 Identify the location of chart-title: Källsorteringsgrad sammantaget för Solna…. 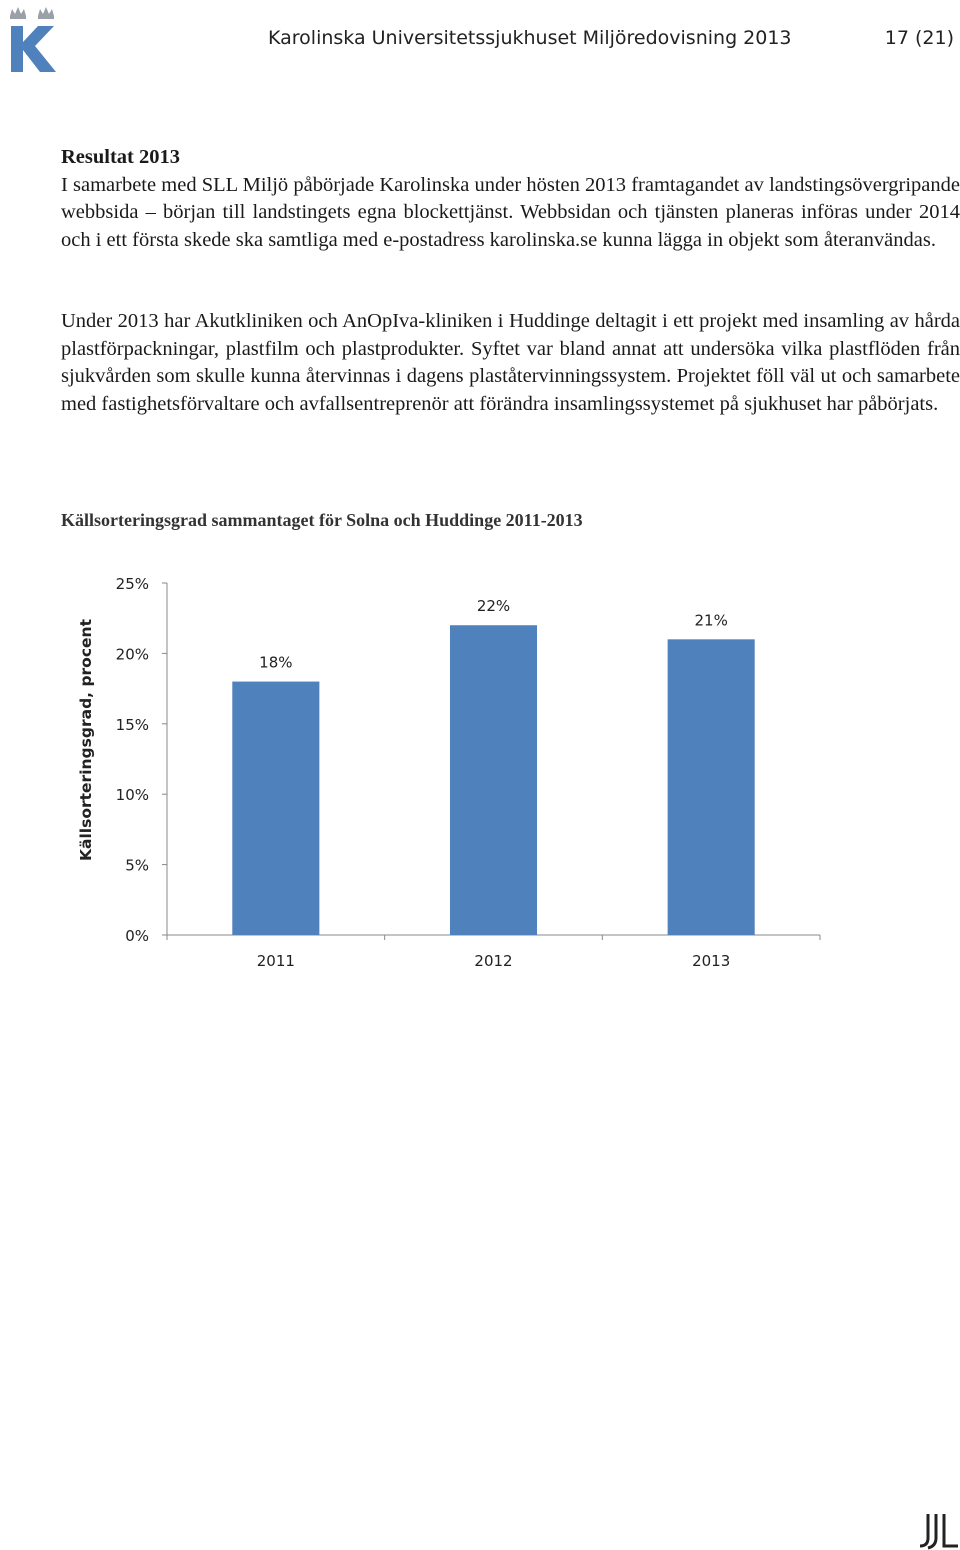
(322, 520).